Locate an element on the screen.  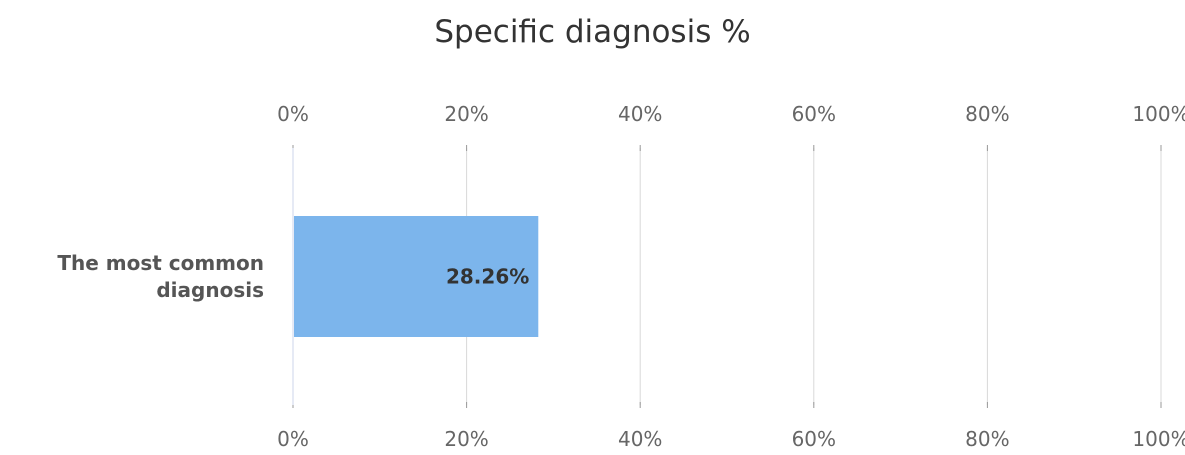
x-tick-label-bottom: 100% is located at coordinates (1158, 439).